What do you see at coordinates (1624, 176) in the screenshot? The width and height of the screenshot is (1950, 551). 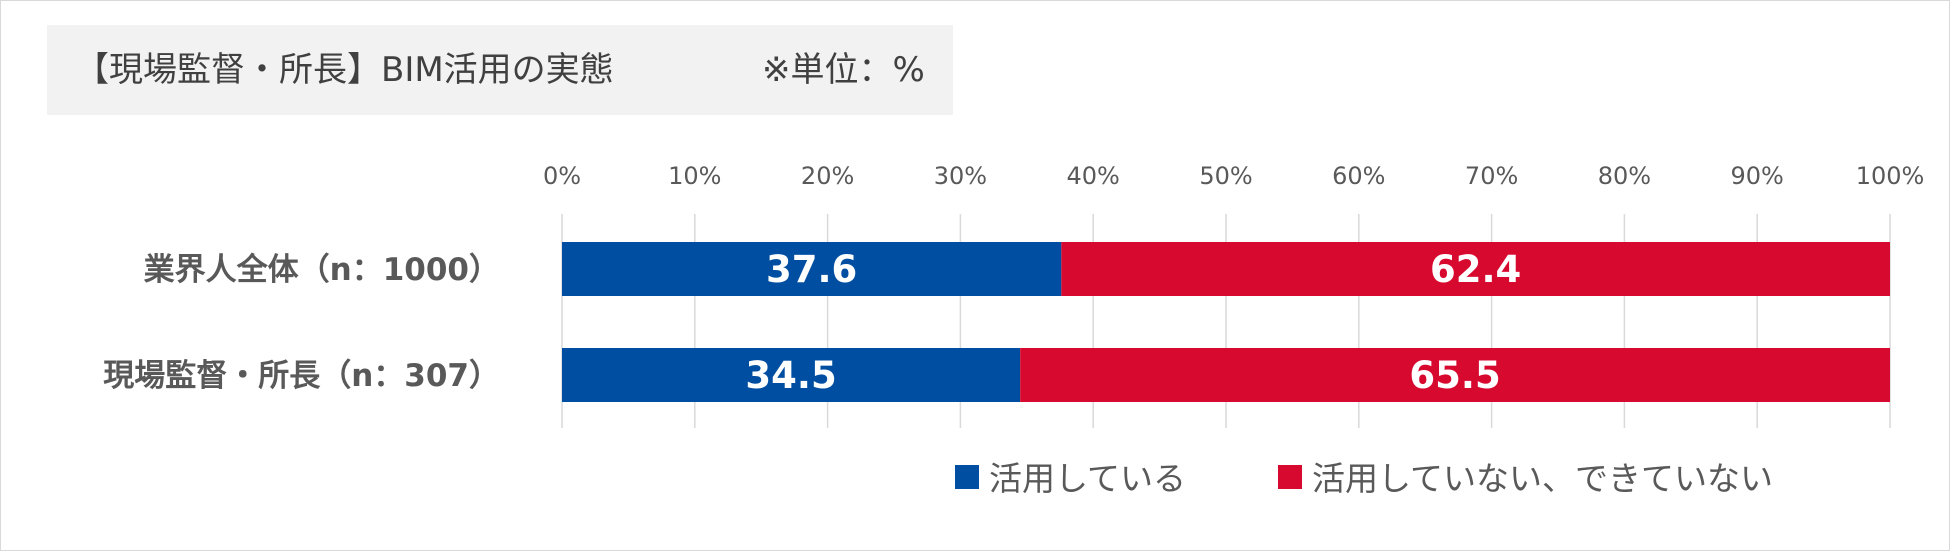 I see `x-tick-label: 80%` at bounding box center [1624, 176].